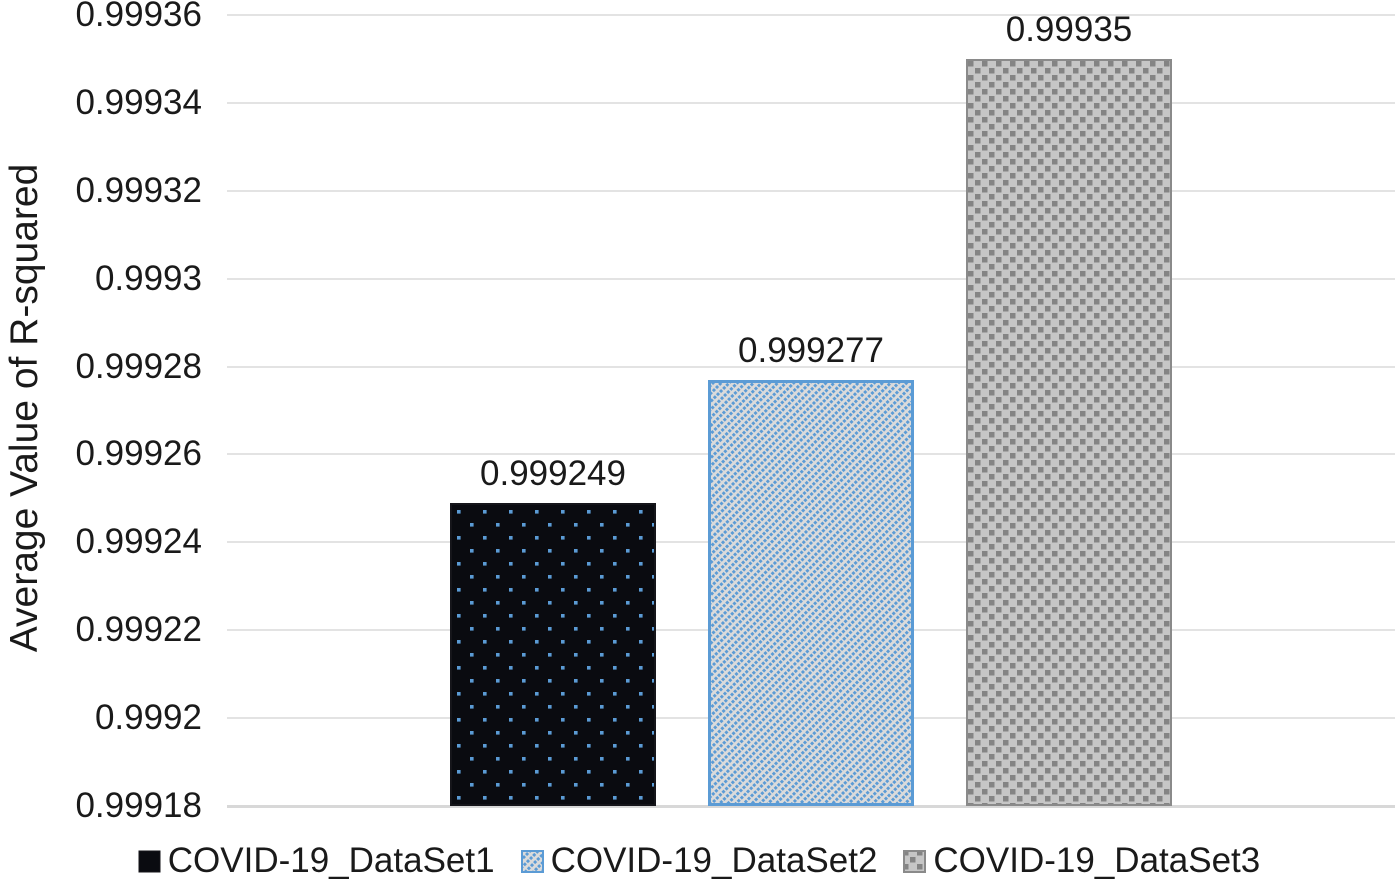 Image resolution: width=1398 pixels, height=887 pixels. I want to click on y-tick-label: 0.9993, so click(148, 278).